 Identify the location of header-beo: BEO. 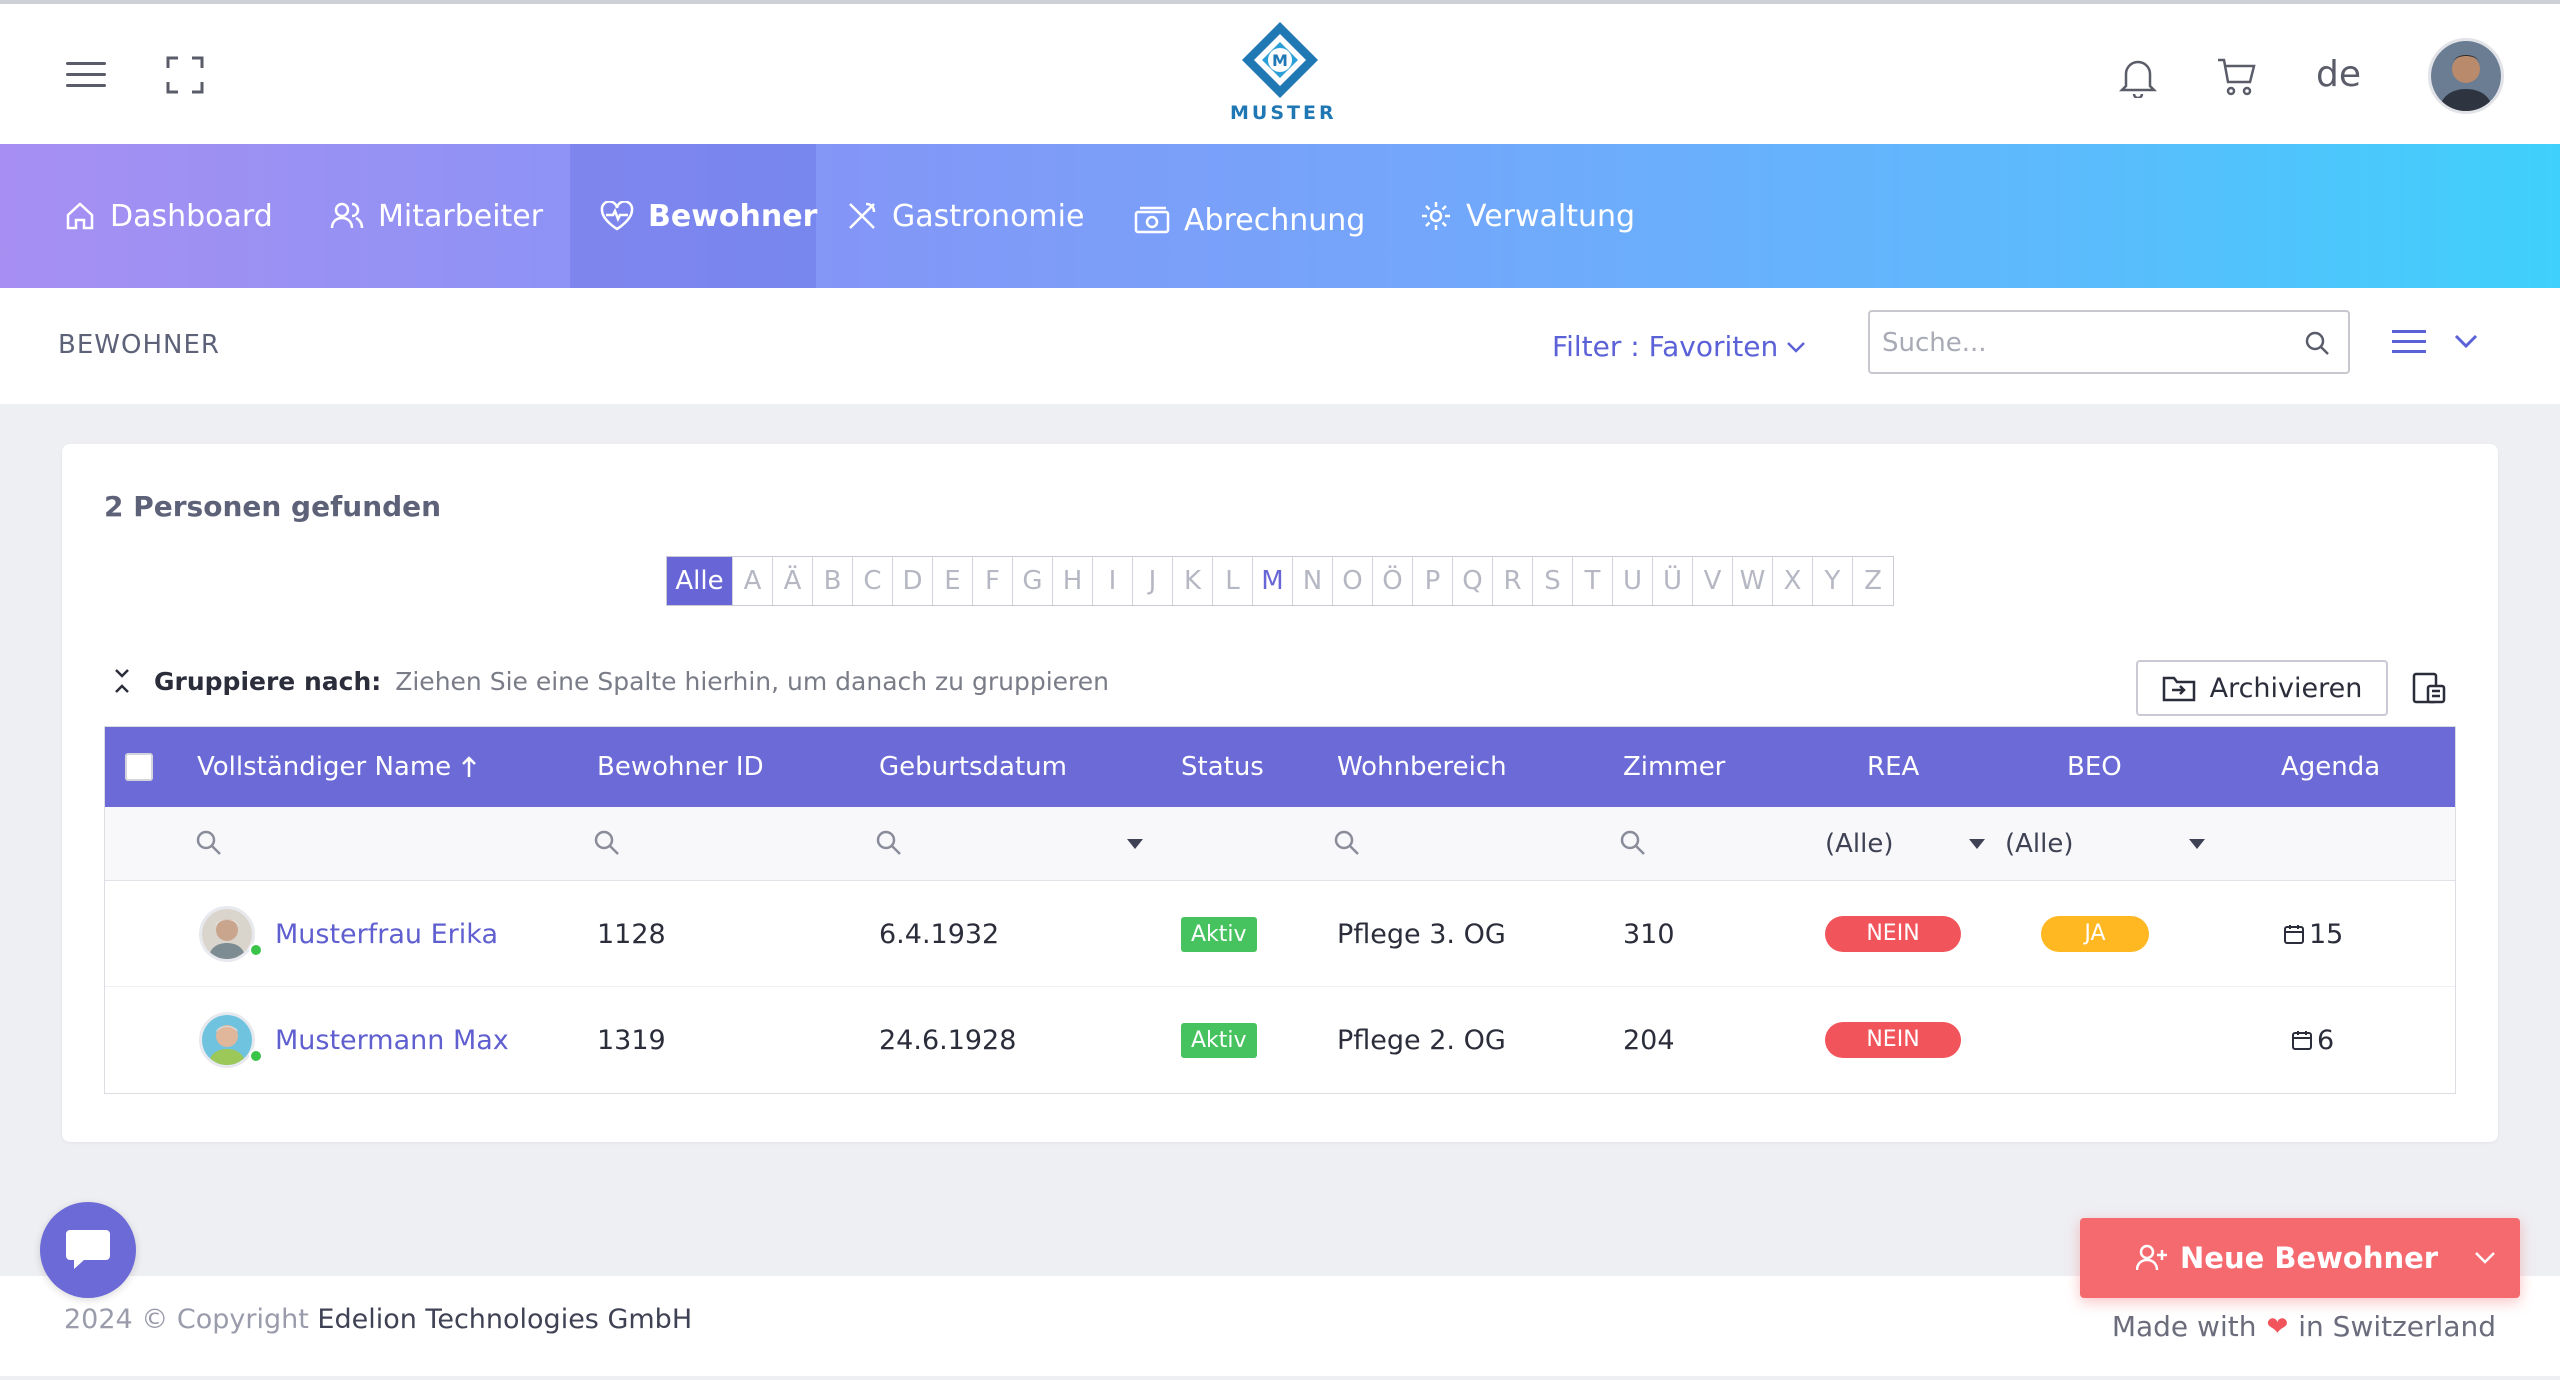
(2094, 767).